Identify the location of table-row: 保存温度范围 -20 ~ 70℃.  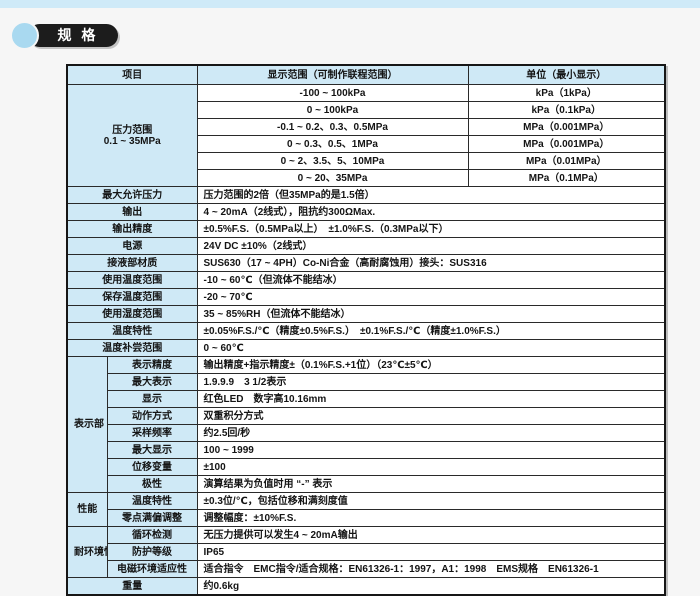
(366, 297).